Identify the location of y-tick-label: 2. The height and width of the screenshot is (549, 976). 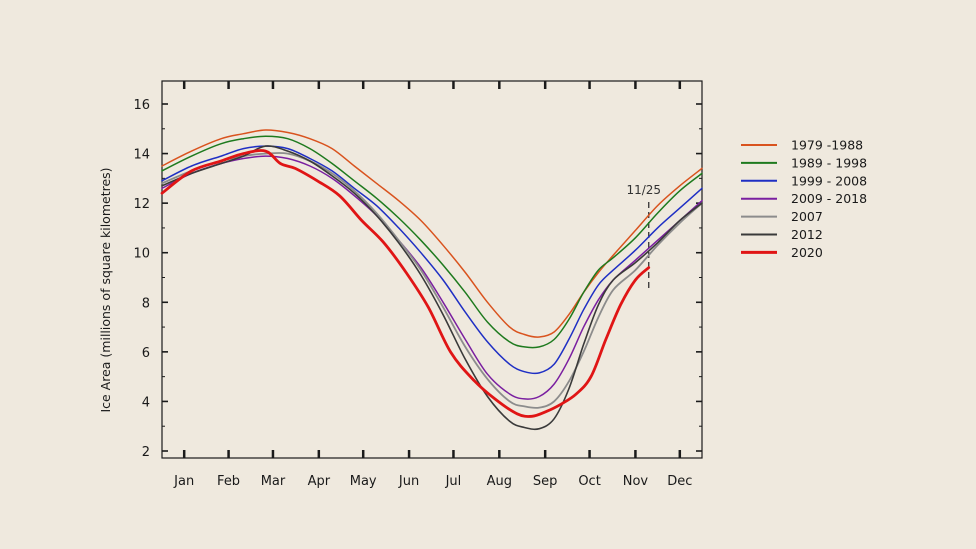
(146, 452).